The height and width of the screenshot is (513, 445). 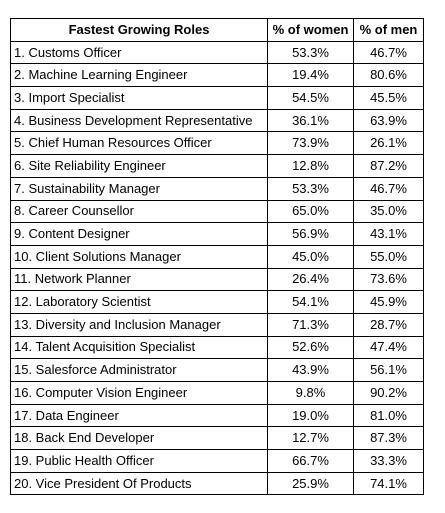 What do you see at coordinates (310, 30) in the screenshot?
I see `header-women: % of women` at bounding box center [310, 30].